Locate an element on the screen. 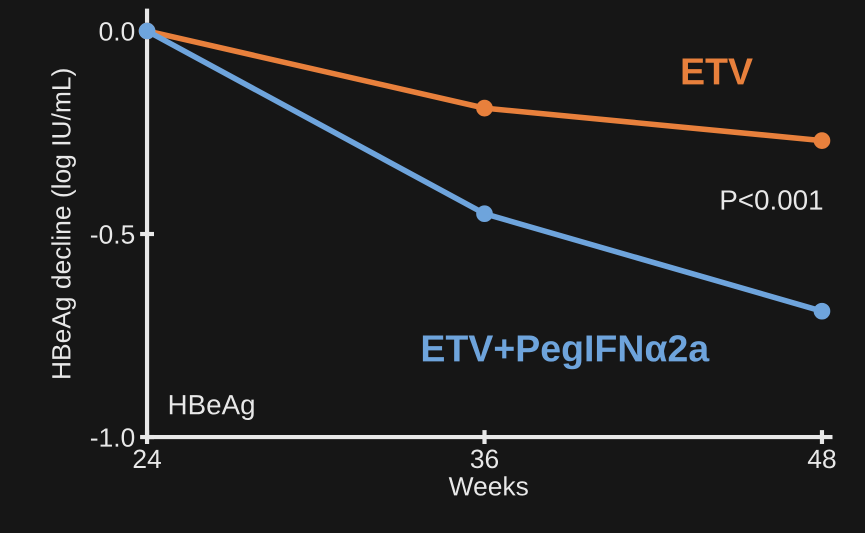 This screenshot has width=865, height=533. x-axis-title: Weeks is located at coordinates (488, 486).